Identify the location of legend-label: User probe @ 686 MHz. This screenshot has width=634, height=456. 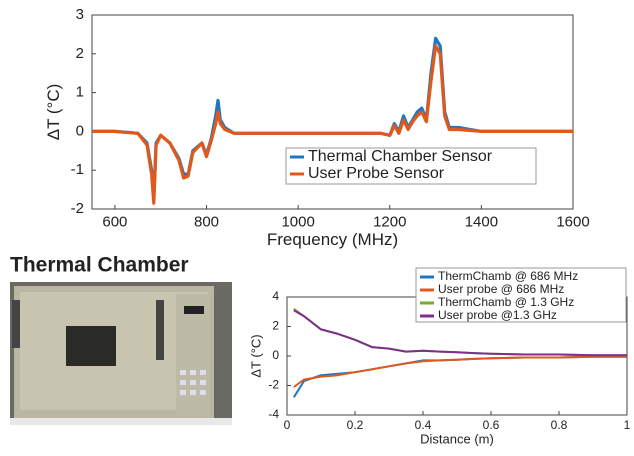
(501, 289).